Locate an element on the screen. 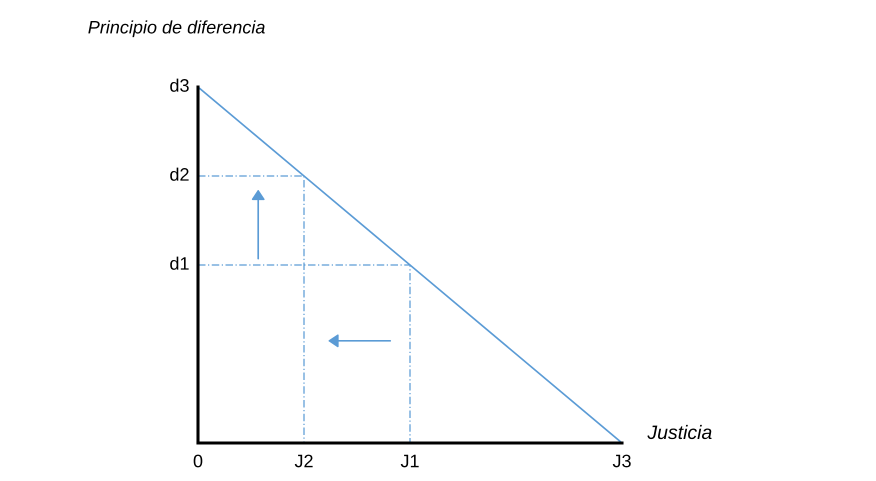 The image size is (876, 481). y-axis-title: Principio de diferencia is located at coordinates (176, 29).